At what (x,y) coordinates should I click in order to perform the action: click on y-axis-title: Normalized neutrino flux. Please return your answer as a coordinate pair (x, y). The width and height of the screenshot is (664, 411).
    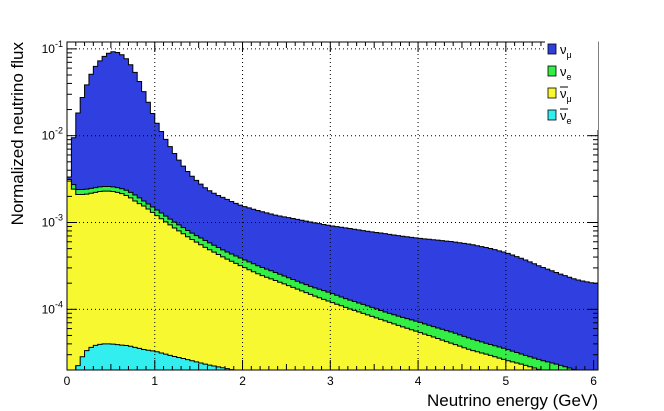
    Looking at the image, I should click on (17, 134).